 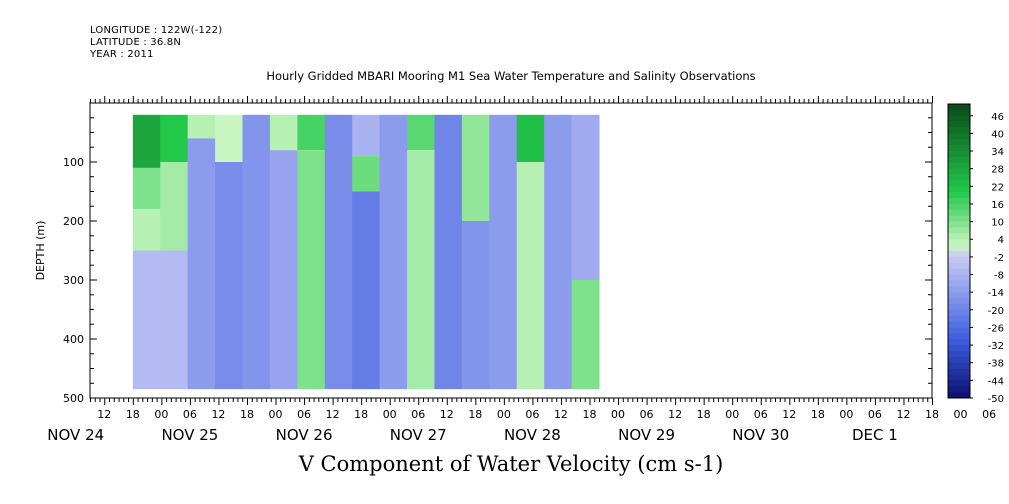 What do you see at coordinates (999, 258) in the screenshot?
I see `colorbar-label: -2` at bounding box center [999, 258].